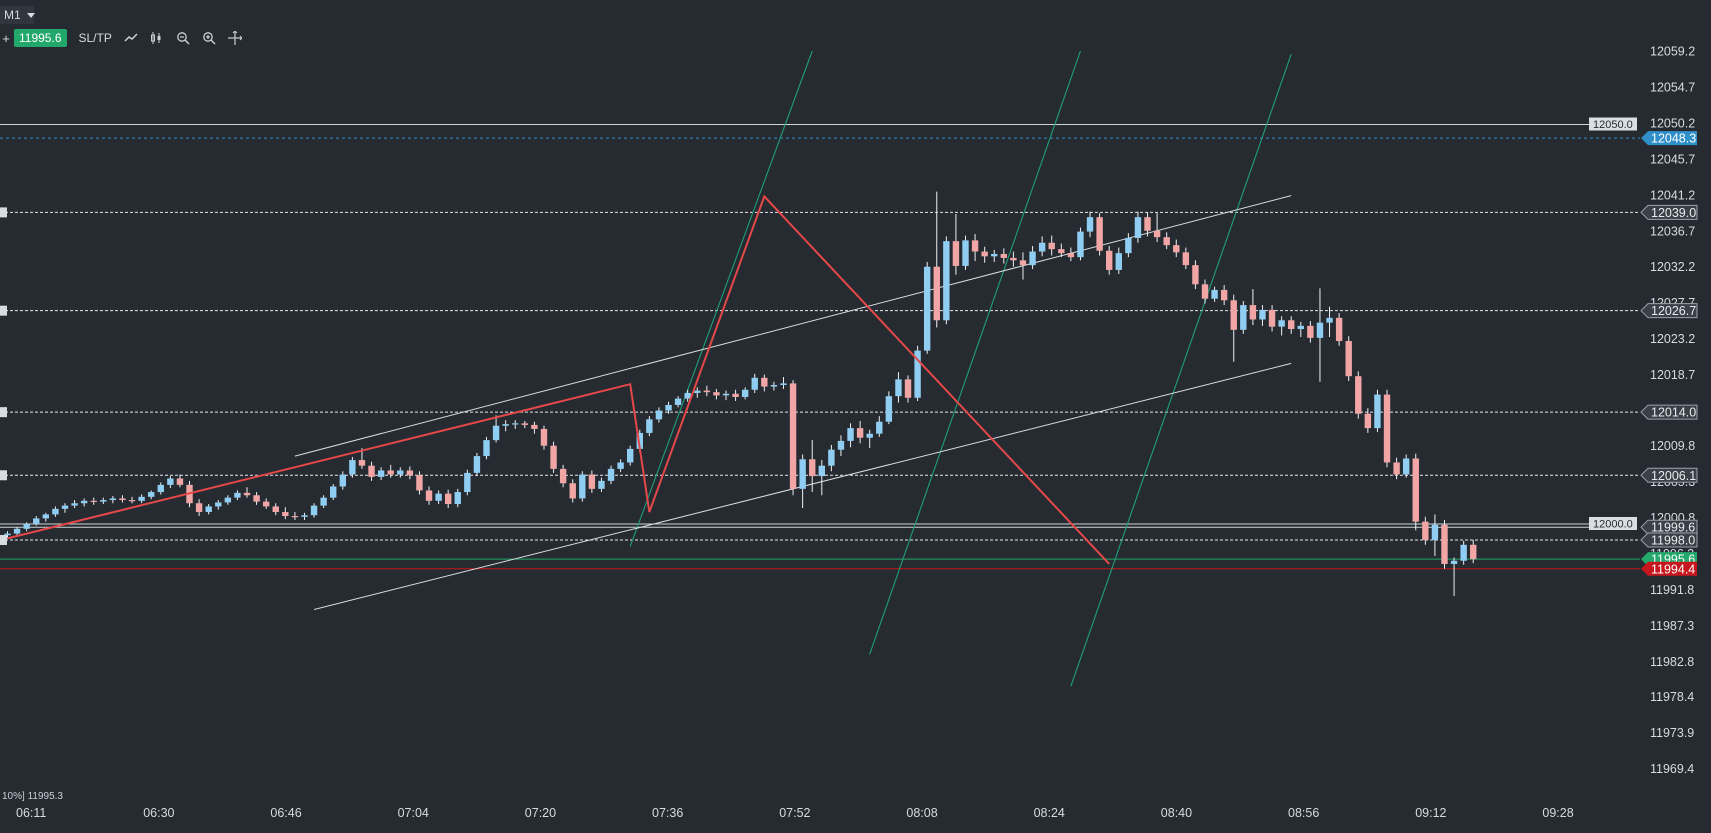 Image resolution: width=1711 pixels, height=833 pixels. I want to click on timeframe-selector: M1, so click(17, 15).